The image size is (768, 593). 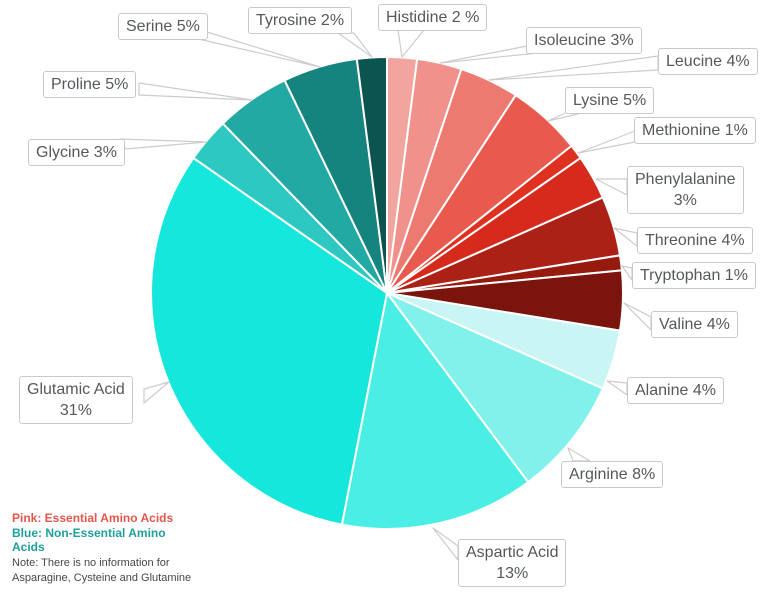 What do you see at coordinates (445, 544) in the screenshot?
I see `leader-aspartic-acid` at bounding box center [445, 544].